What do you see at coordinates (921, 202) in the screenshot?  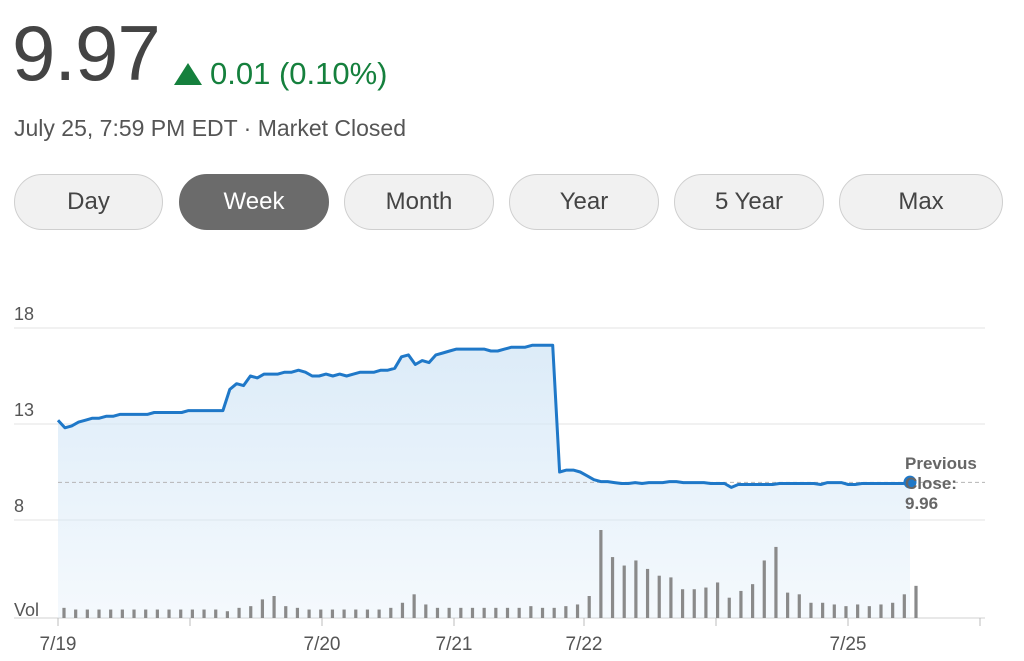 I see `tab-max: Max` at bounding box center [921, 202].